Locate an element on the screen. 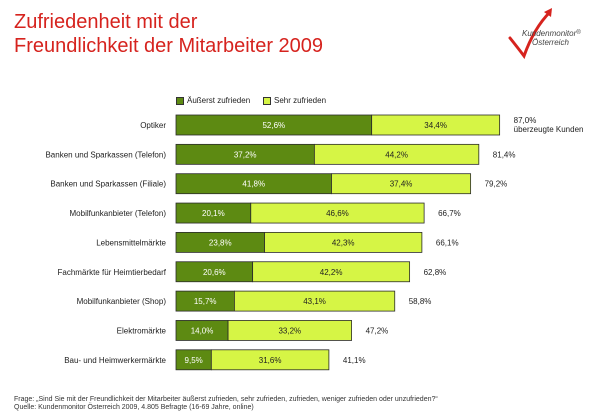  category-label: Banken und Sparkassen (Telefon) is located at coordinates (105, 154).